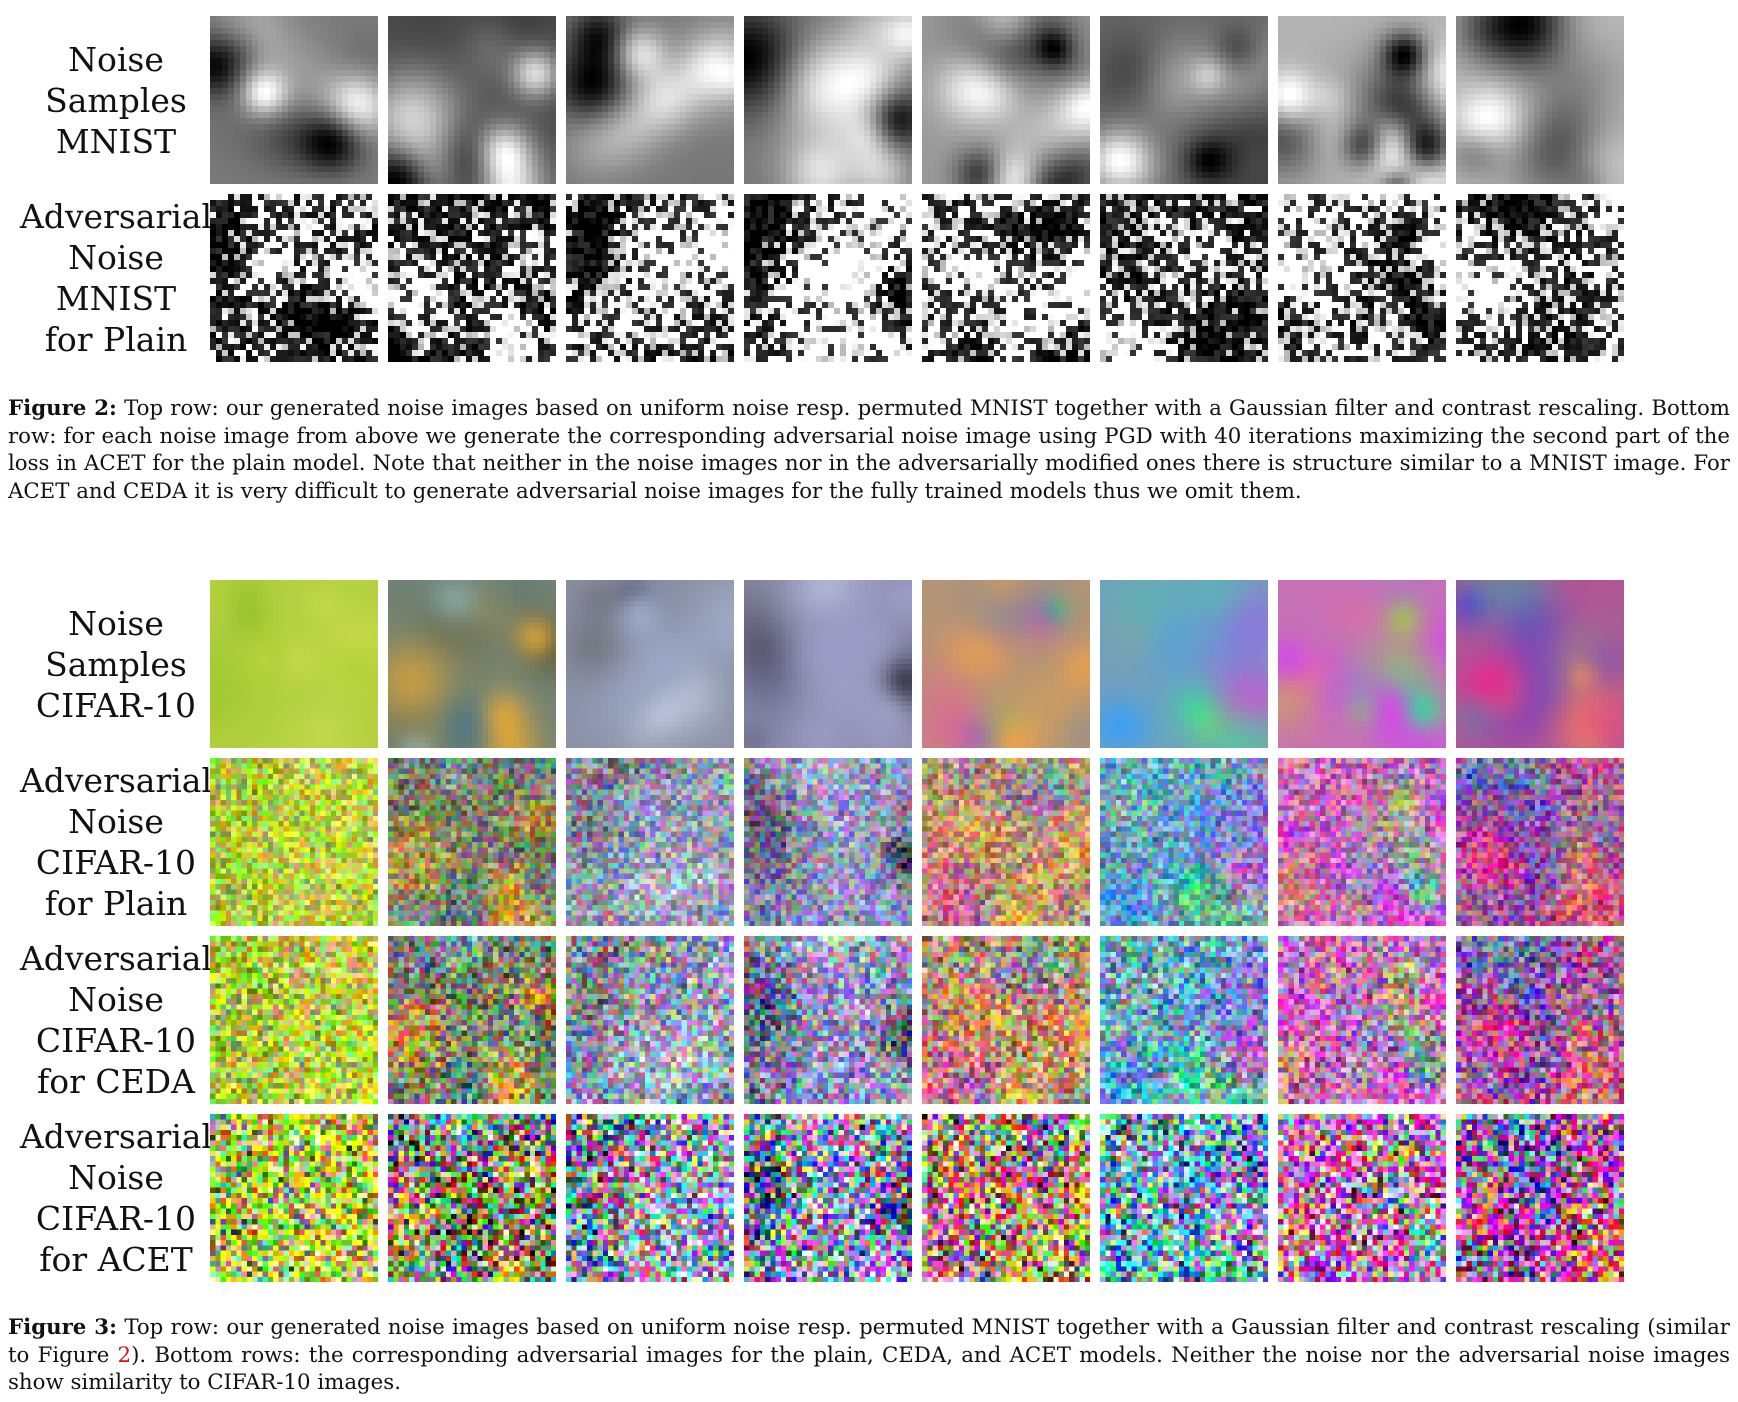  What do you see at coordinates (116, 1259) in the screenshot?
I see `row-label-line: for ACET` at bounding box center [116, 1259].